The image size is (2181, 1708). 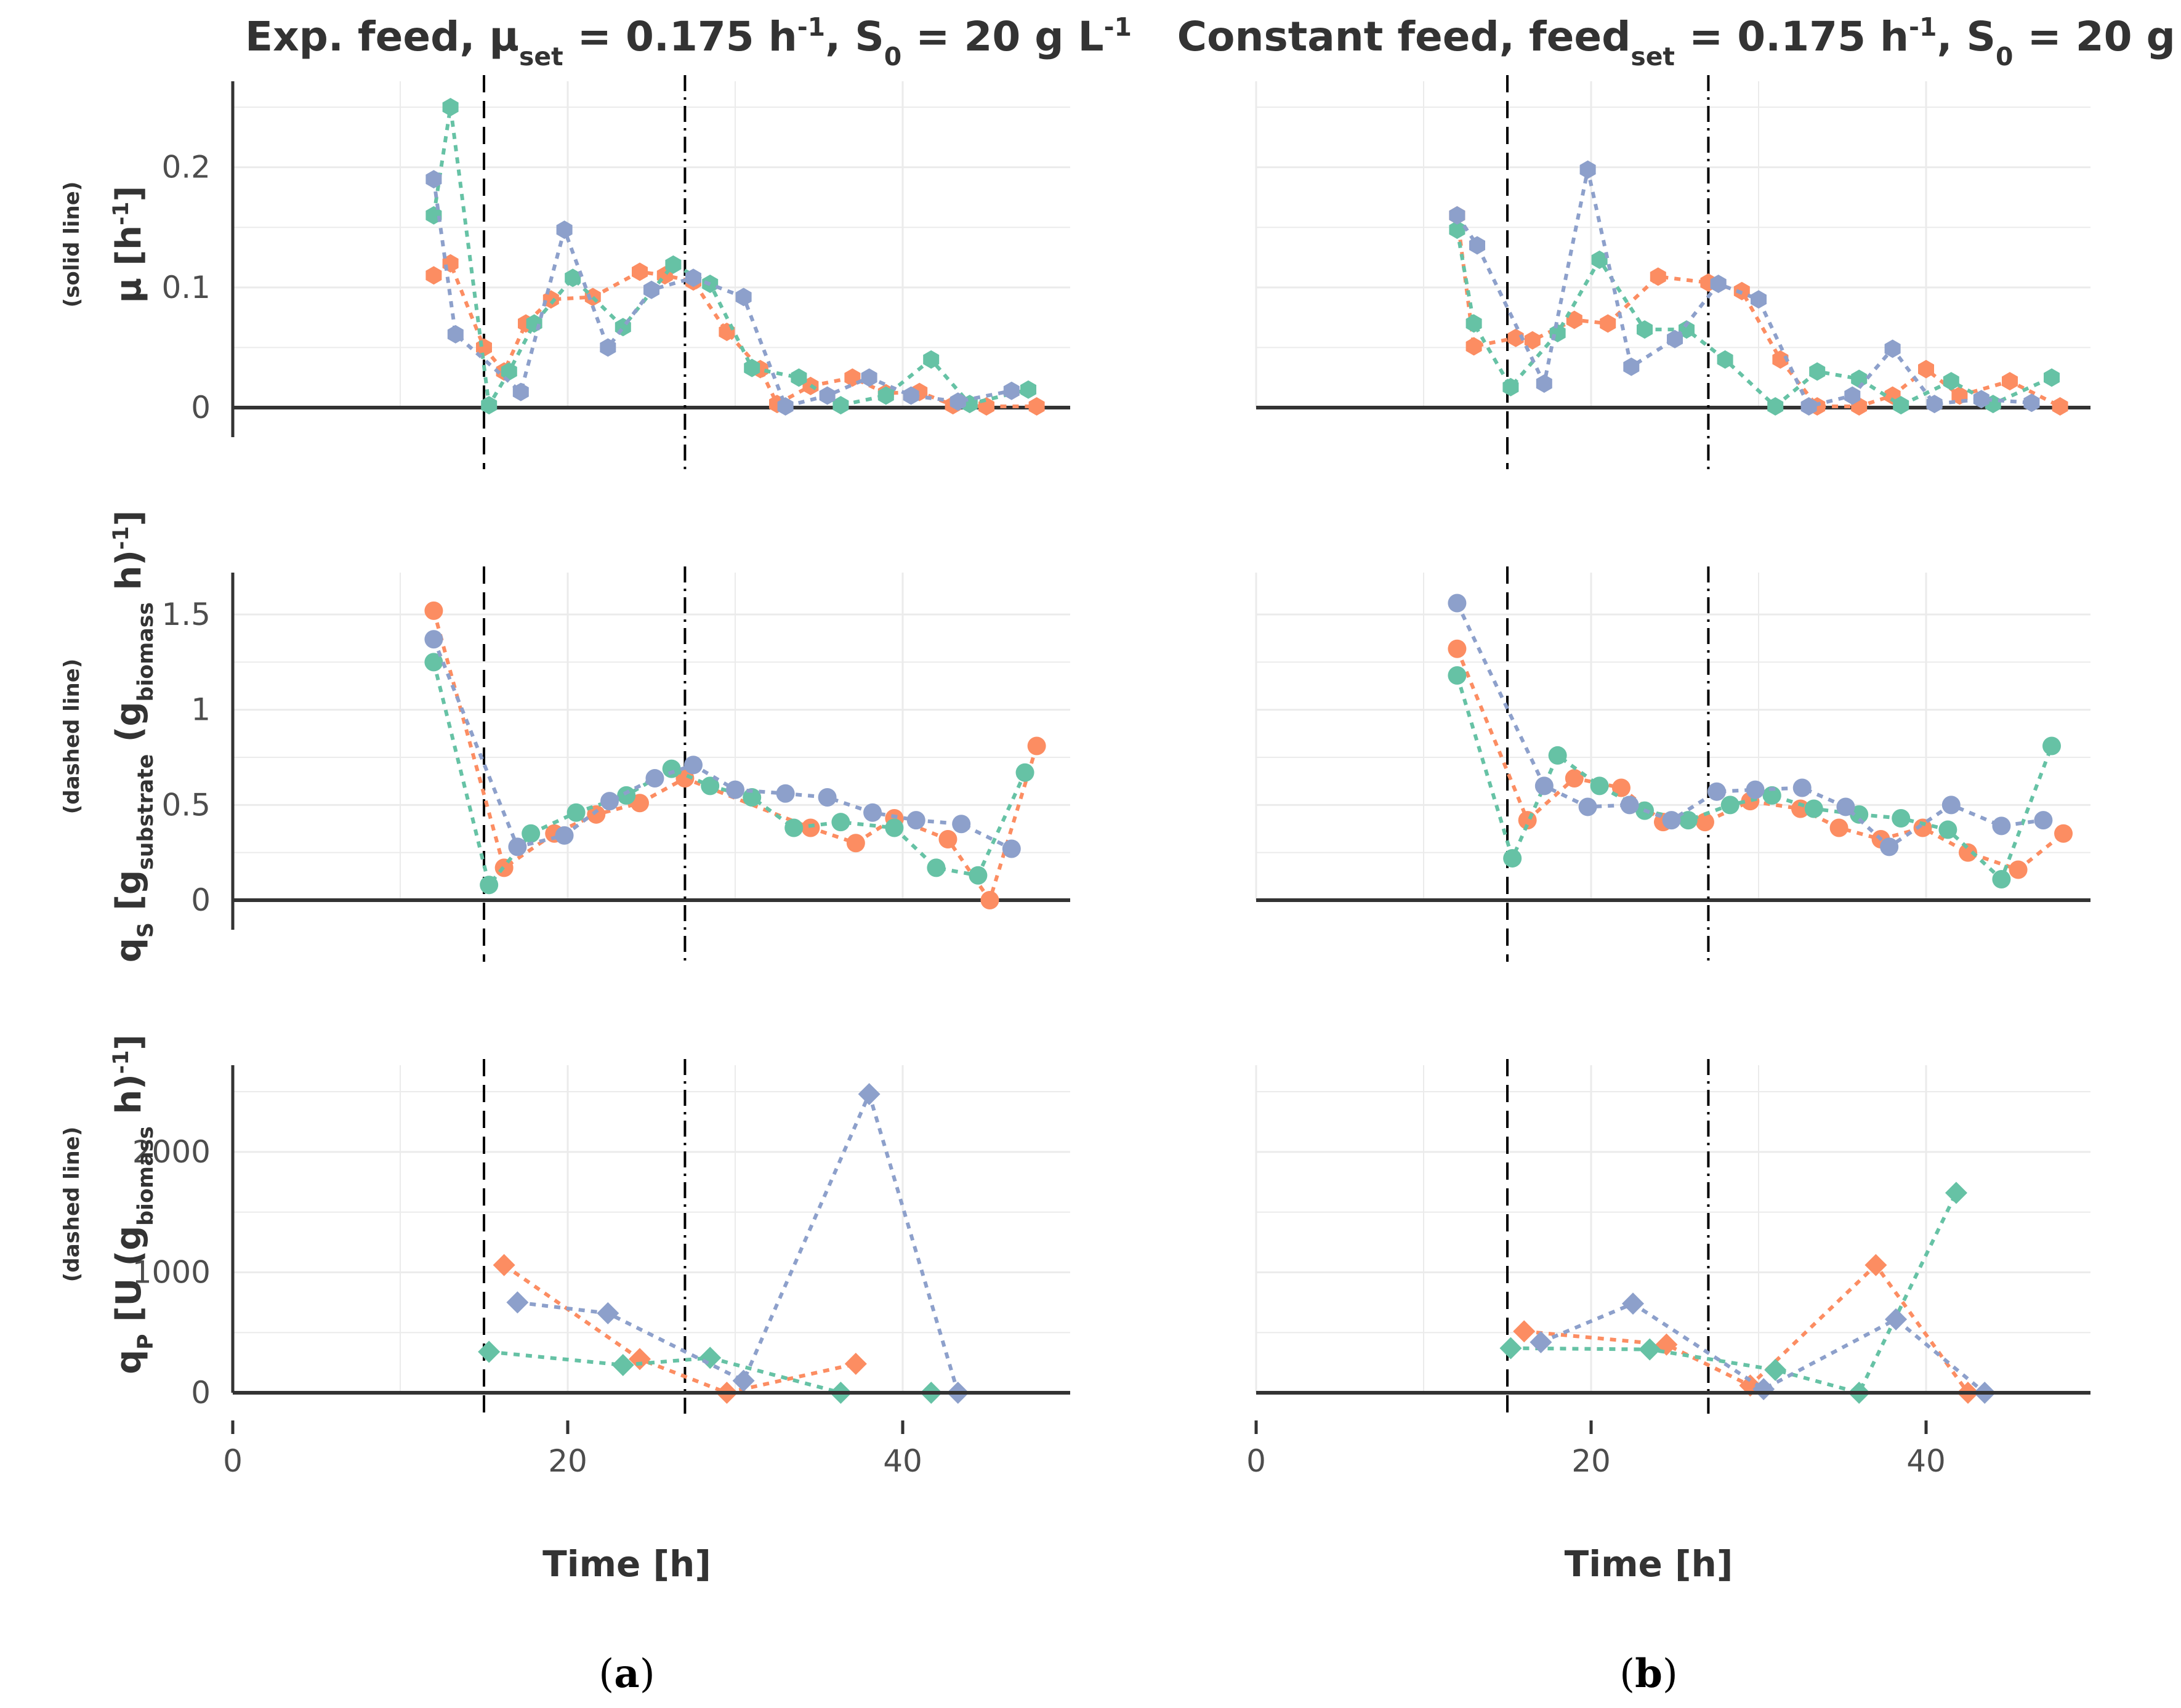 I want to click on row-mu, so click(x=1672, y=272).